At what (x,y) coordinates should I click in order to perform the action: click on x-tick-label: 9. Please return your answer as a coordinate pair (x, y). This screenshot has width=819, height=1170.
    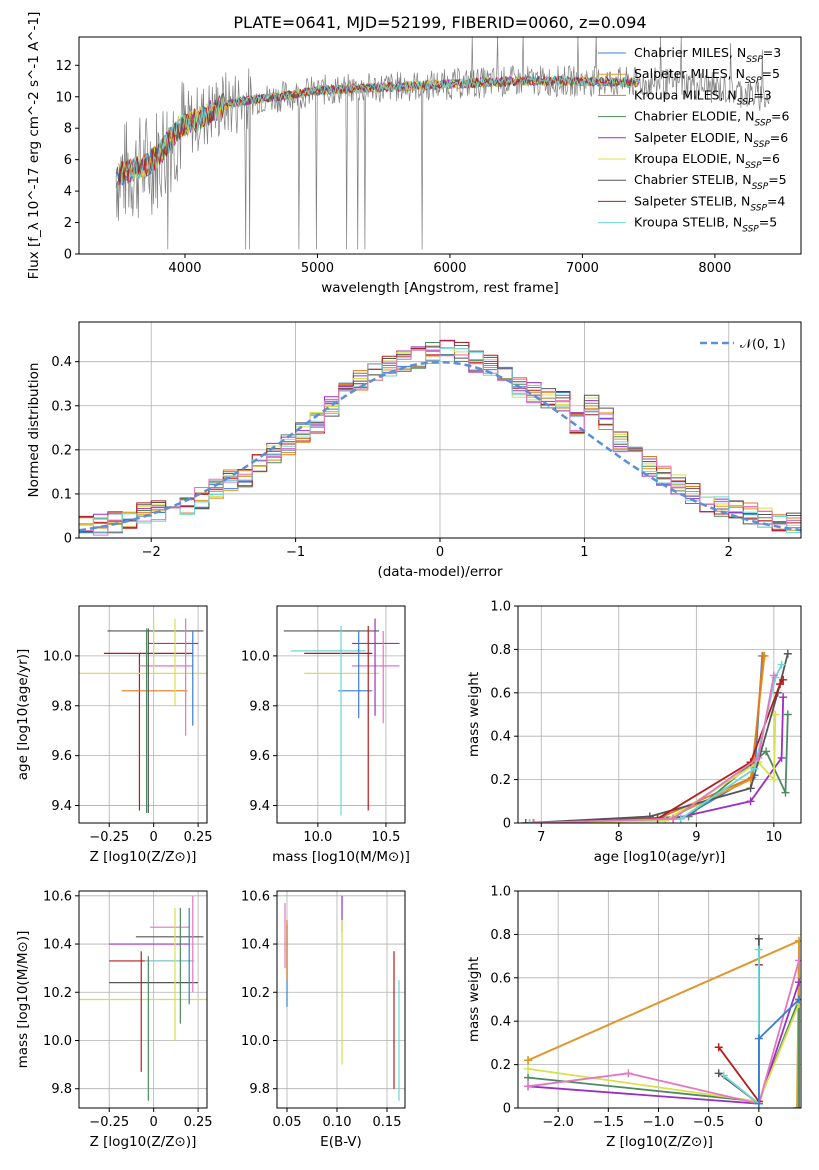
    Looking at the image, I should click on (696, 837).